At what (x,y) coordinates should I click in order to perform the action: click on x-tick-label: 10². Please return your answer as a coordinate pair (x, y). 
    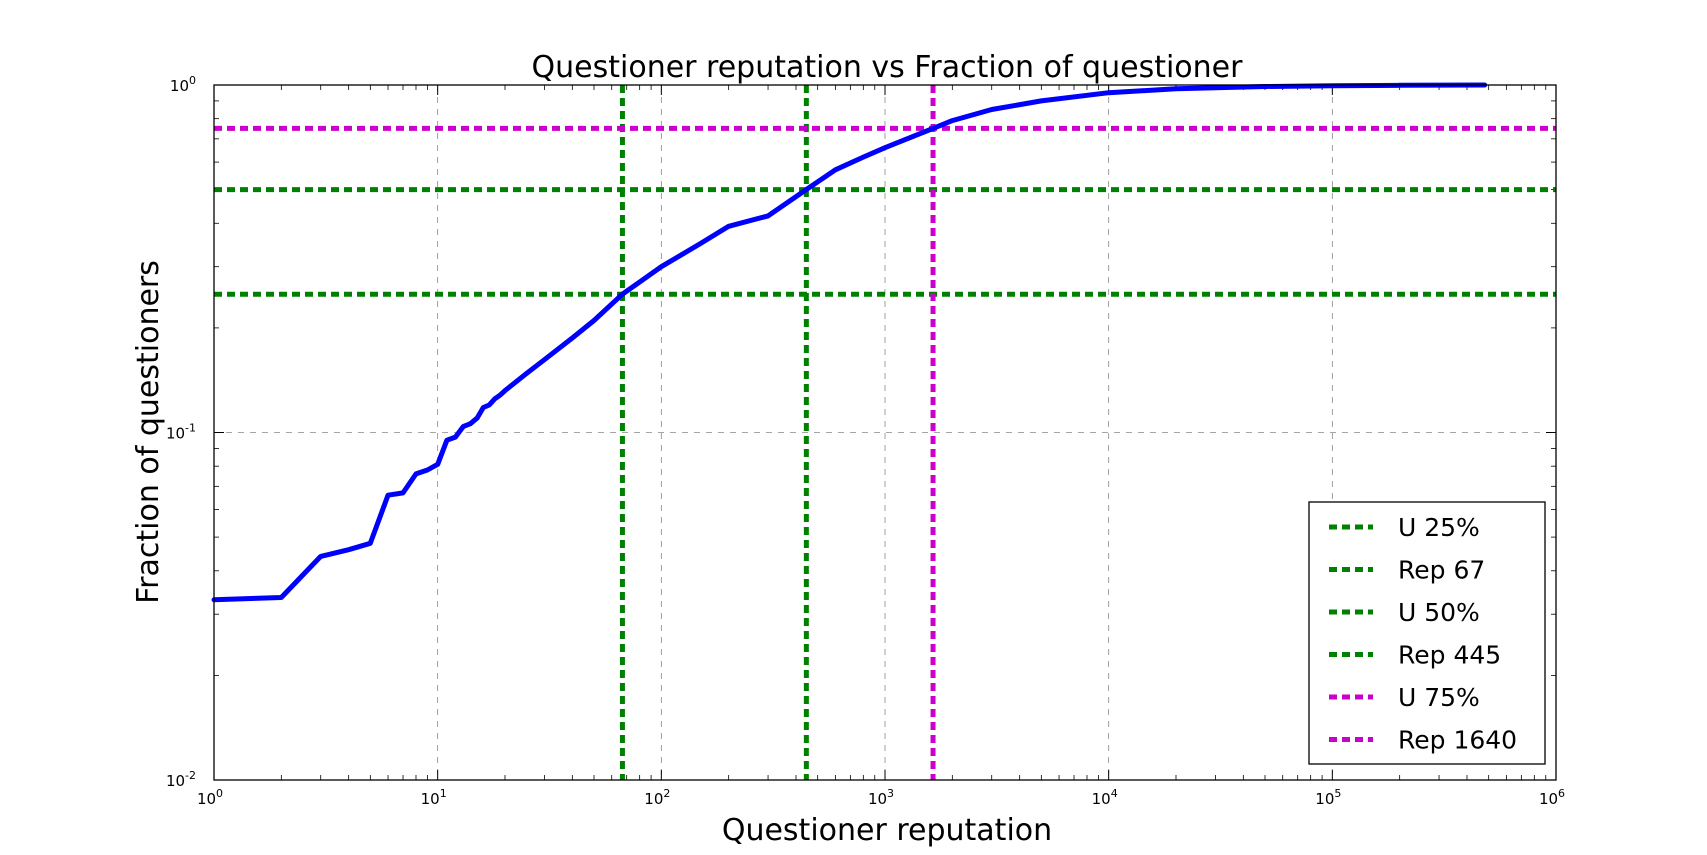
    Looking at the image, I should click on (657, 797).